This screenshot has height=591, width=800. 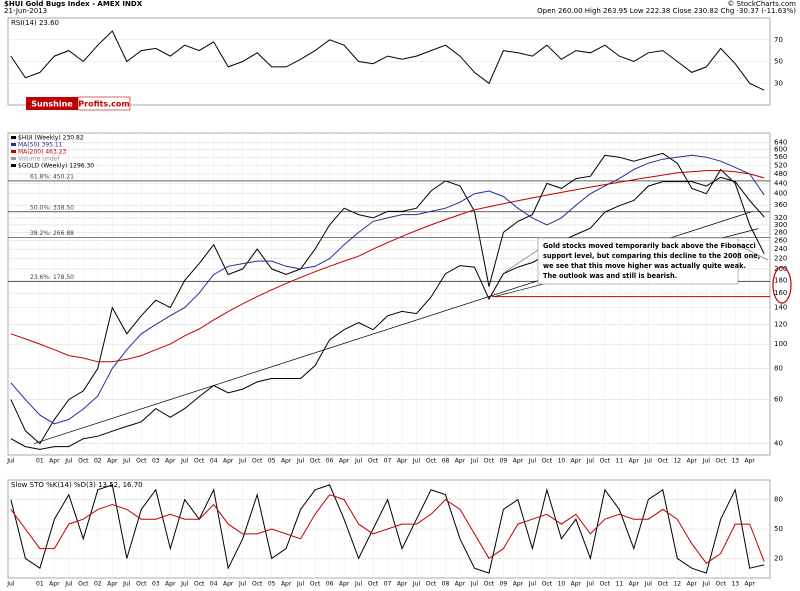 I want to click on x-tick-label: 03, so click(x=156, y=461).